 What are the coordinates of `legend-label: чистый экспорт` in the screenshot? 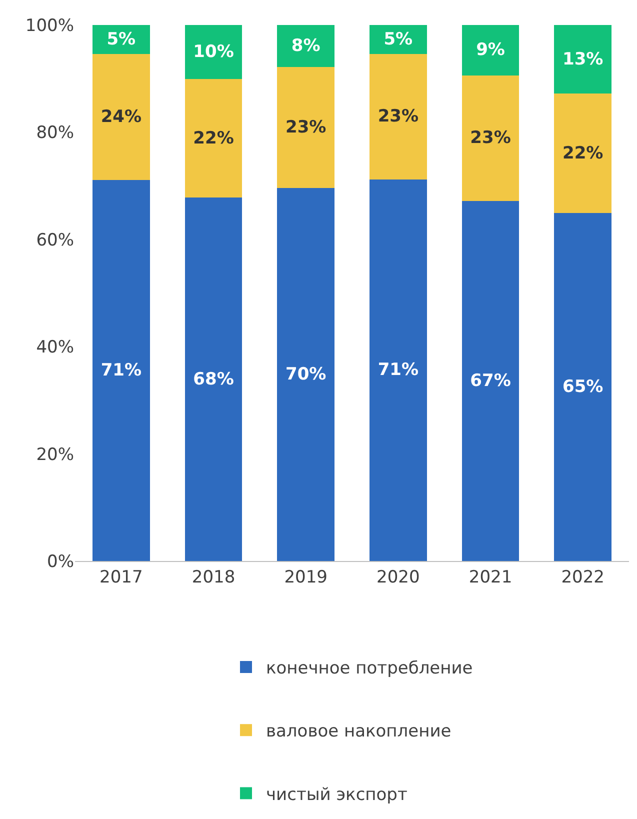 It's located at (337, 794).